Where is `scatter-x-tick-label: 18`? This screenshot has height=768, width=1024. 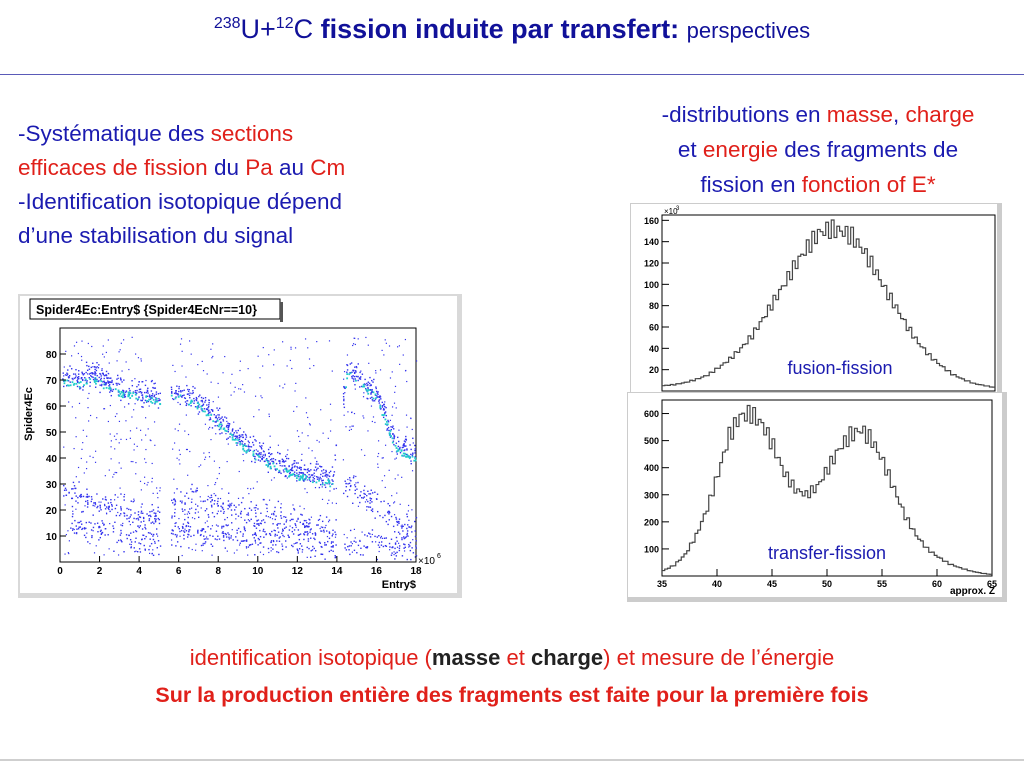 scatter-x-tick-label: 18 is located at coordinates (416, 571).